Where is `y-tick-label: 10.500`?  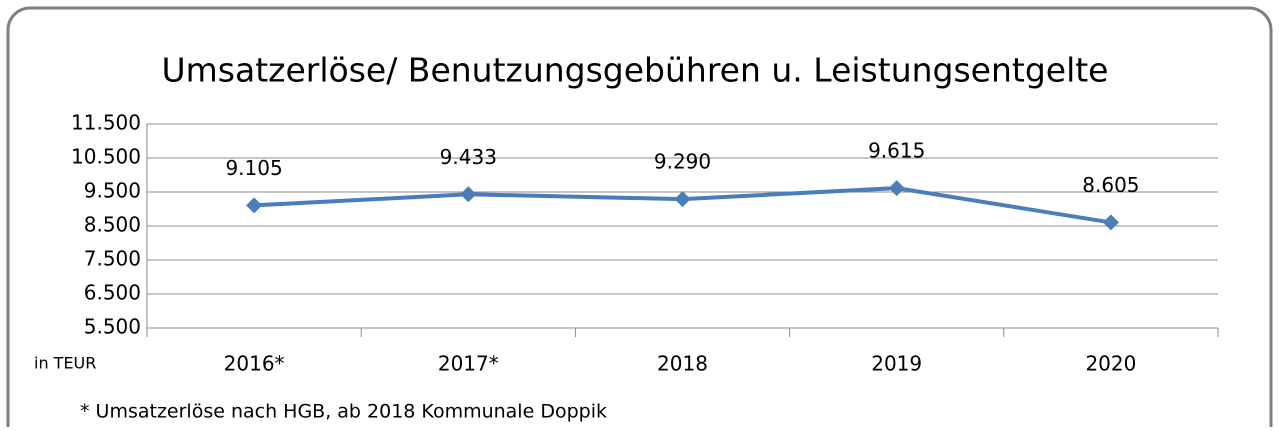
y-tick-label: 10.500 is located at coordinates (106, 157).